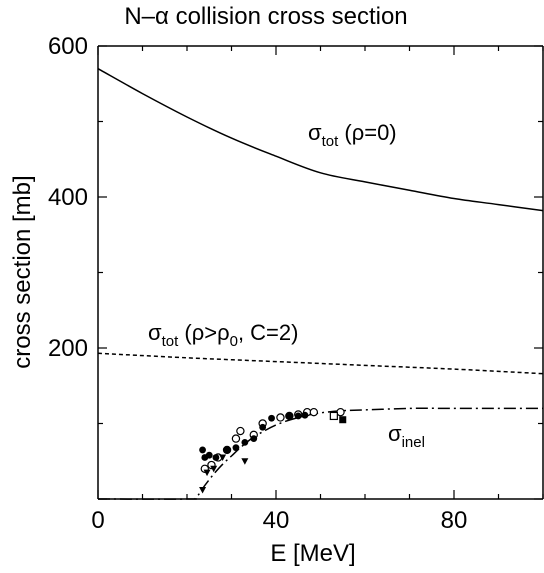  I want to click on y-axis-label: cross section [mb], so click(22, 271).